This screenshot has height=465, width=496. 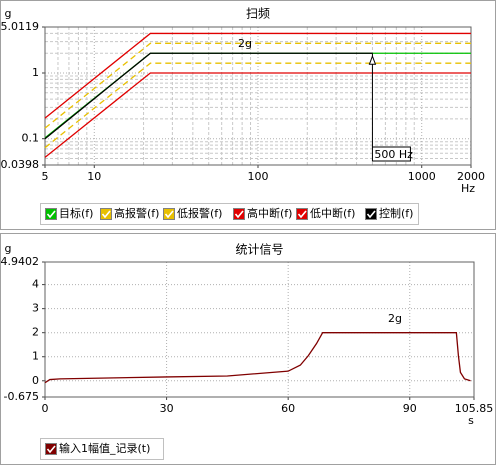 What do you see at coordinates (372, 59) in the screenshot?
I see `cursor-arrow` at bounding box center [372, 59].